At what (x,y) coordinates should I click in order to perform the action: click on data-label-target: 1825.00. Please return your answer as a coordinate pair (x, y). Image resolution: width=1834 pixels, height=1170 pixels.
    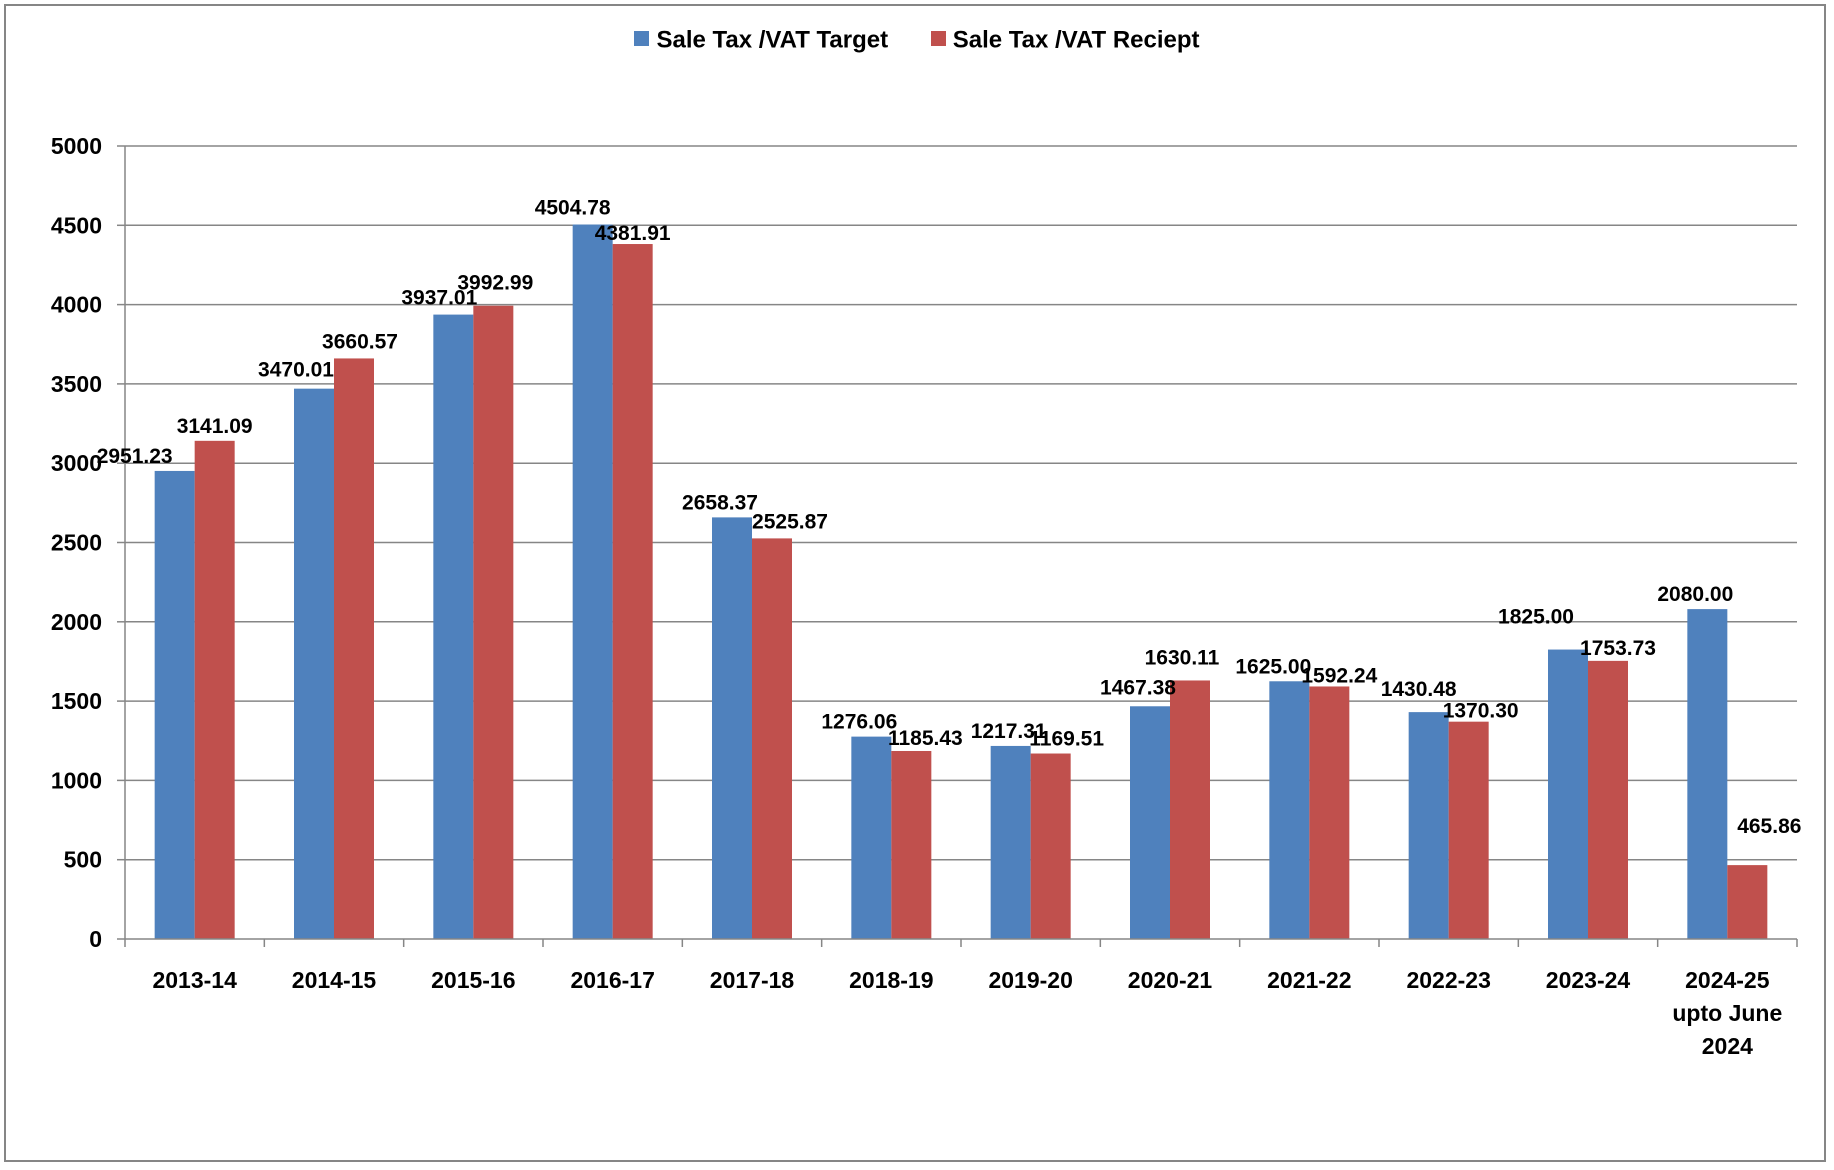
    Looking at the image, I should click on (1536, 617).